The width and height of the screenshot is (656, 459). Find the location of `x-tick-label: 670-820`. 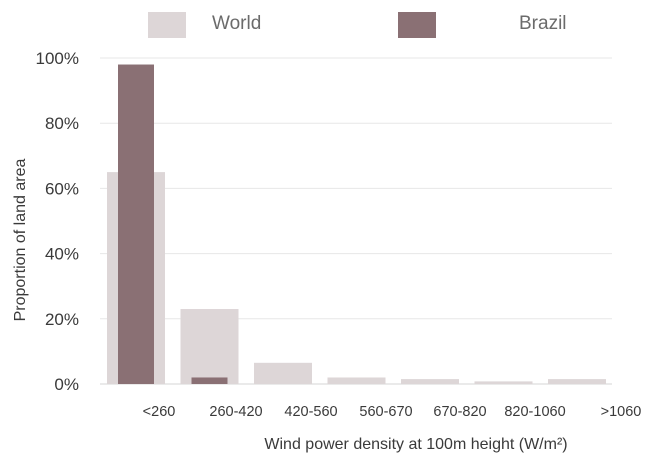

x-tick-label: 670-820 is located at coordinates (459, 412).